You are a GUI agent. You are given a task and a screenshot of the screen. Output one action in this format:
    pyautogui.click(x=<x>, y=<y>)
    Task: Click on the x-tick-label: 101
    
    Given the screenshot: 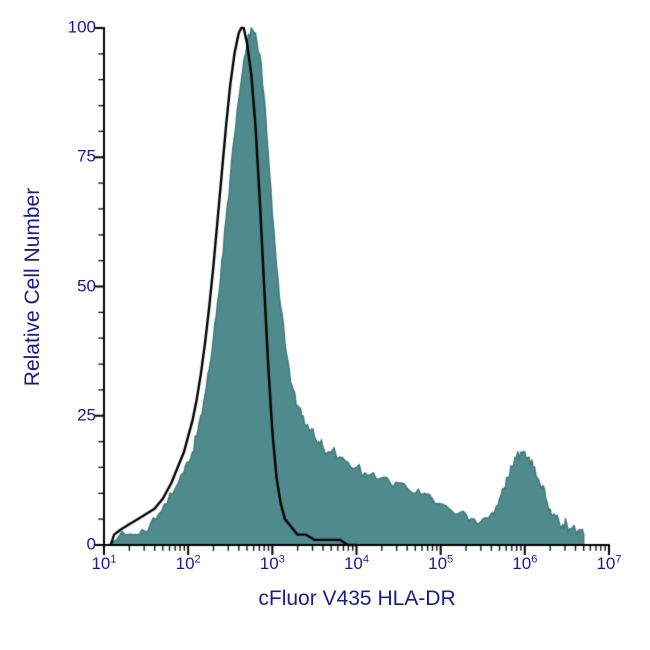 What is the action you would take?
    pyautogui.click(x=104, y=563)
    